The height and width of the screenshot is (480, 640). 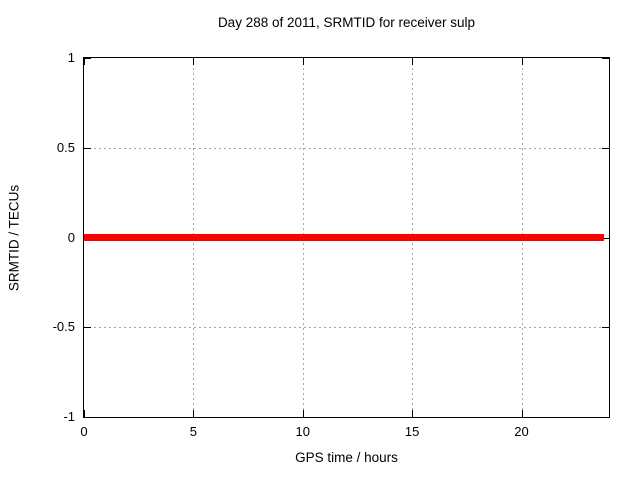 What do you see at coordinates (193, 431) in the screenshot?
I see `x-tick-label: 5` at bounding box center [193, 431].